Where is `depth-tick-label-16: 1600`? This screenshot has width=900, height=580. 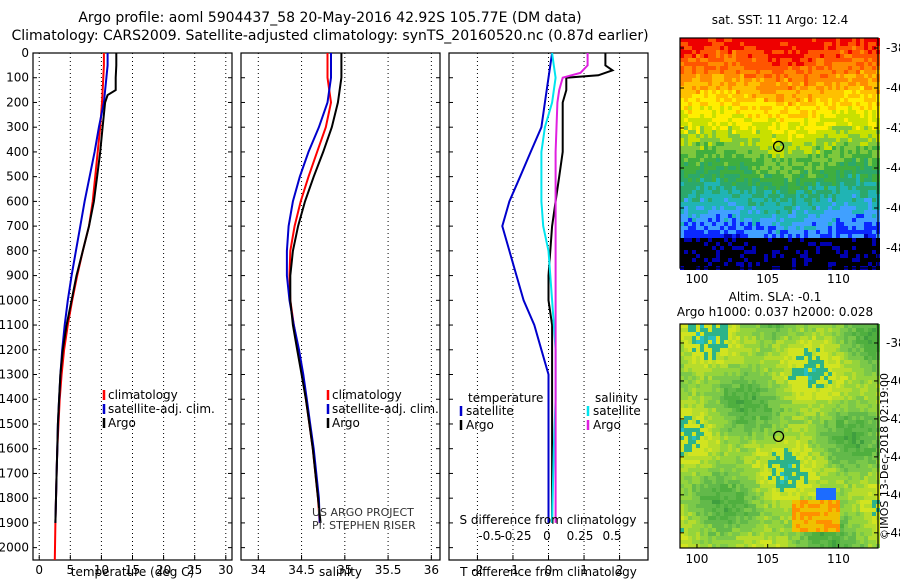 depth-tick-label-16: 1600 is located at coordinates (14, 449).